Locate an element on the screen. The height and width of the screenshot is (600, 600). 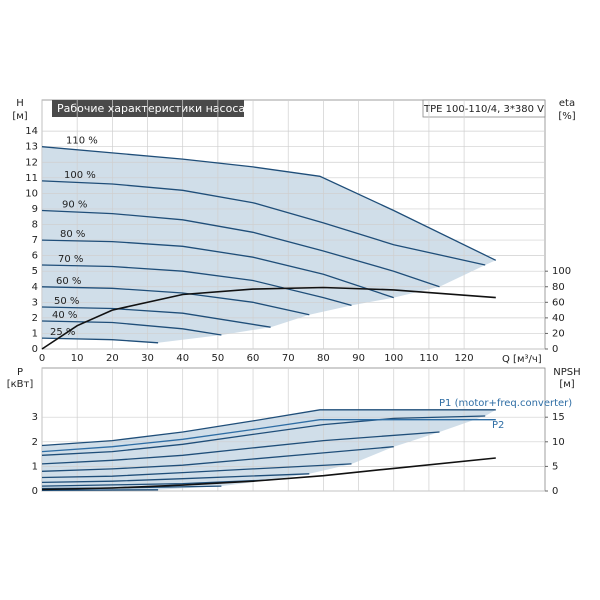
y-axis-unit: [кВт] is located at coordinates (20, 384).